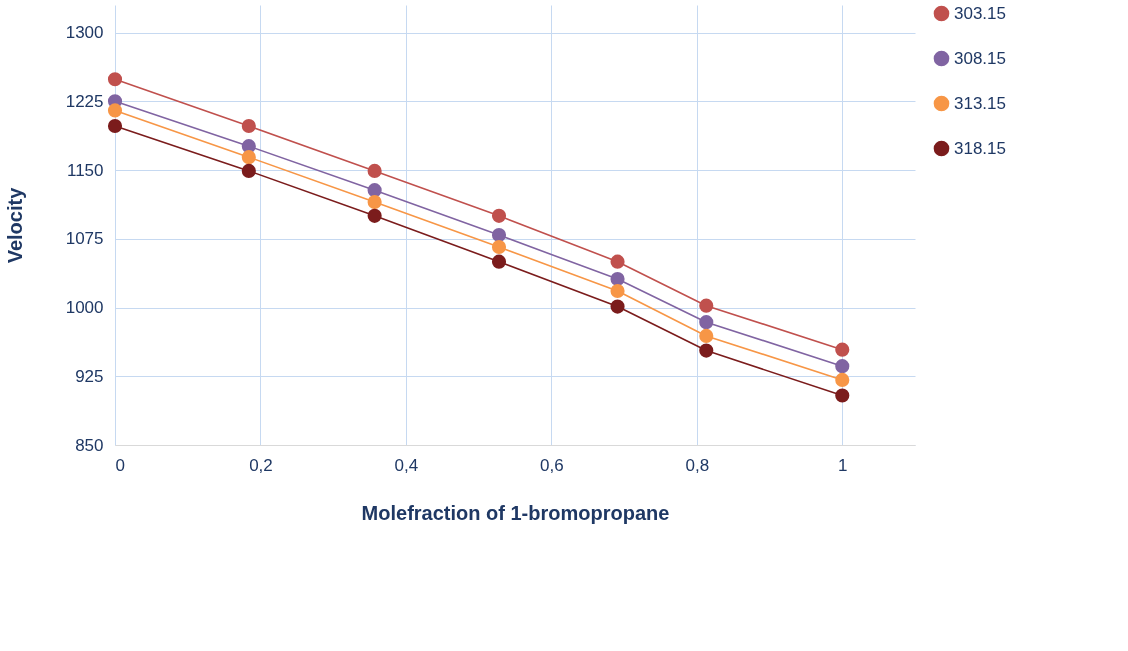 The width and height of the screenshot is (1128, 651). I want to click on legend-label: 318.15, so click(980, 148).